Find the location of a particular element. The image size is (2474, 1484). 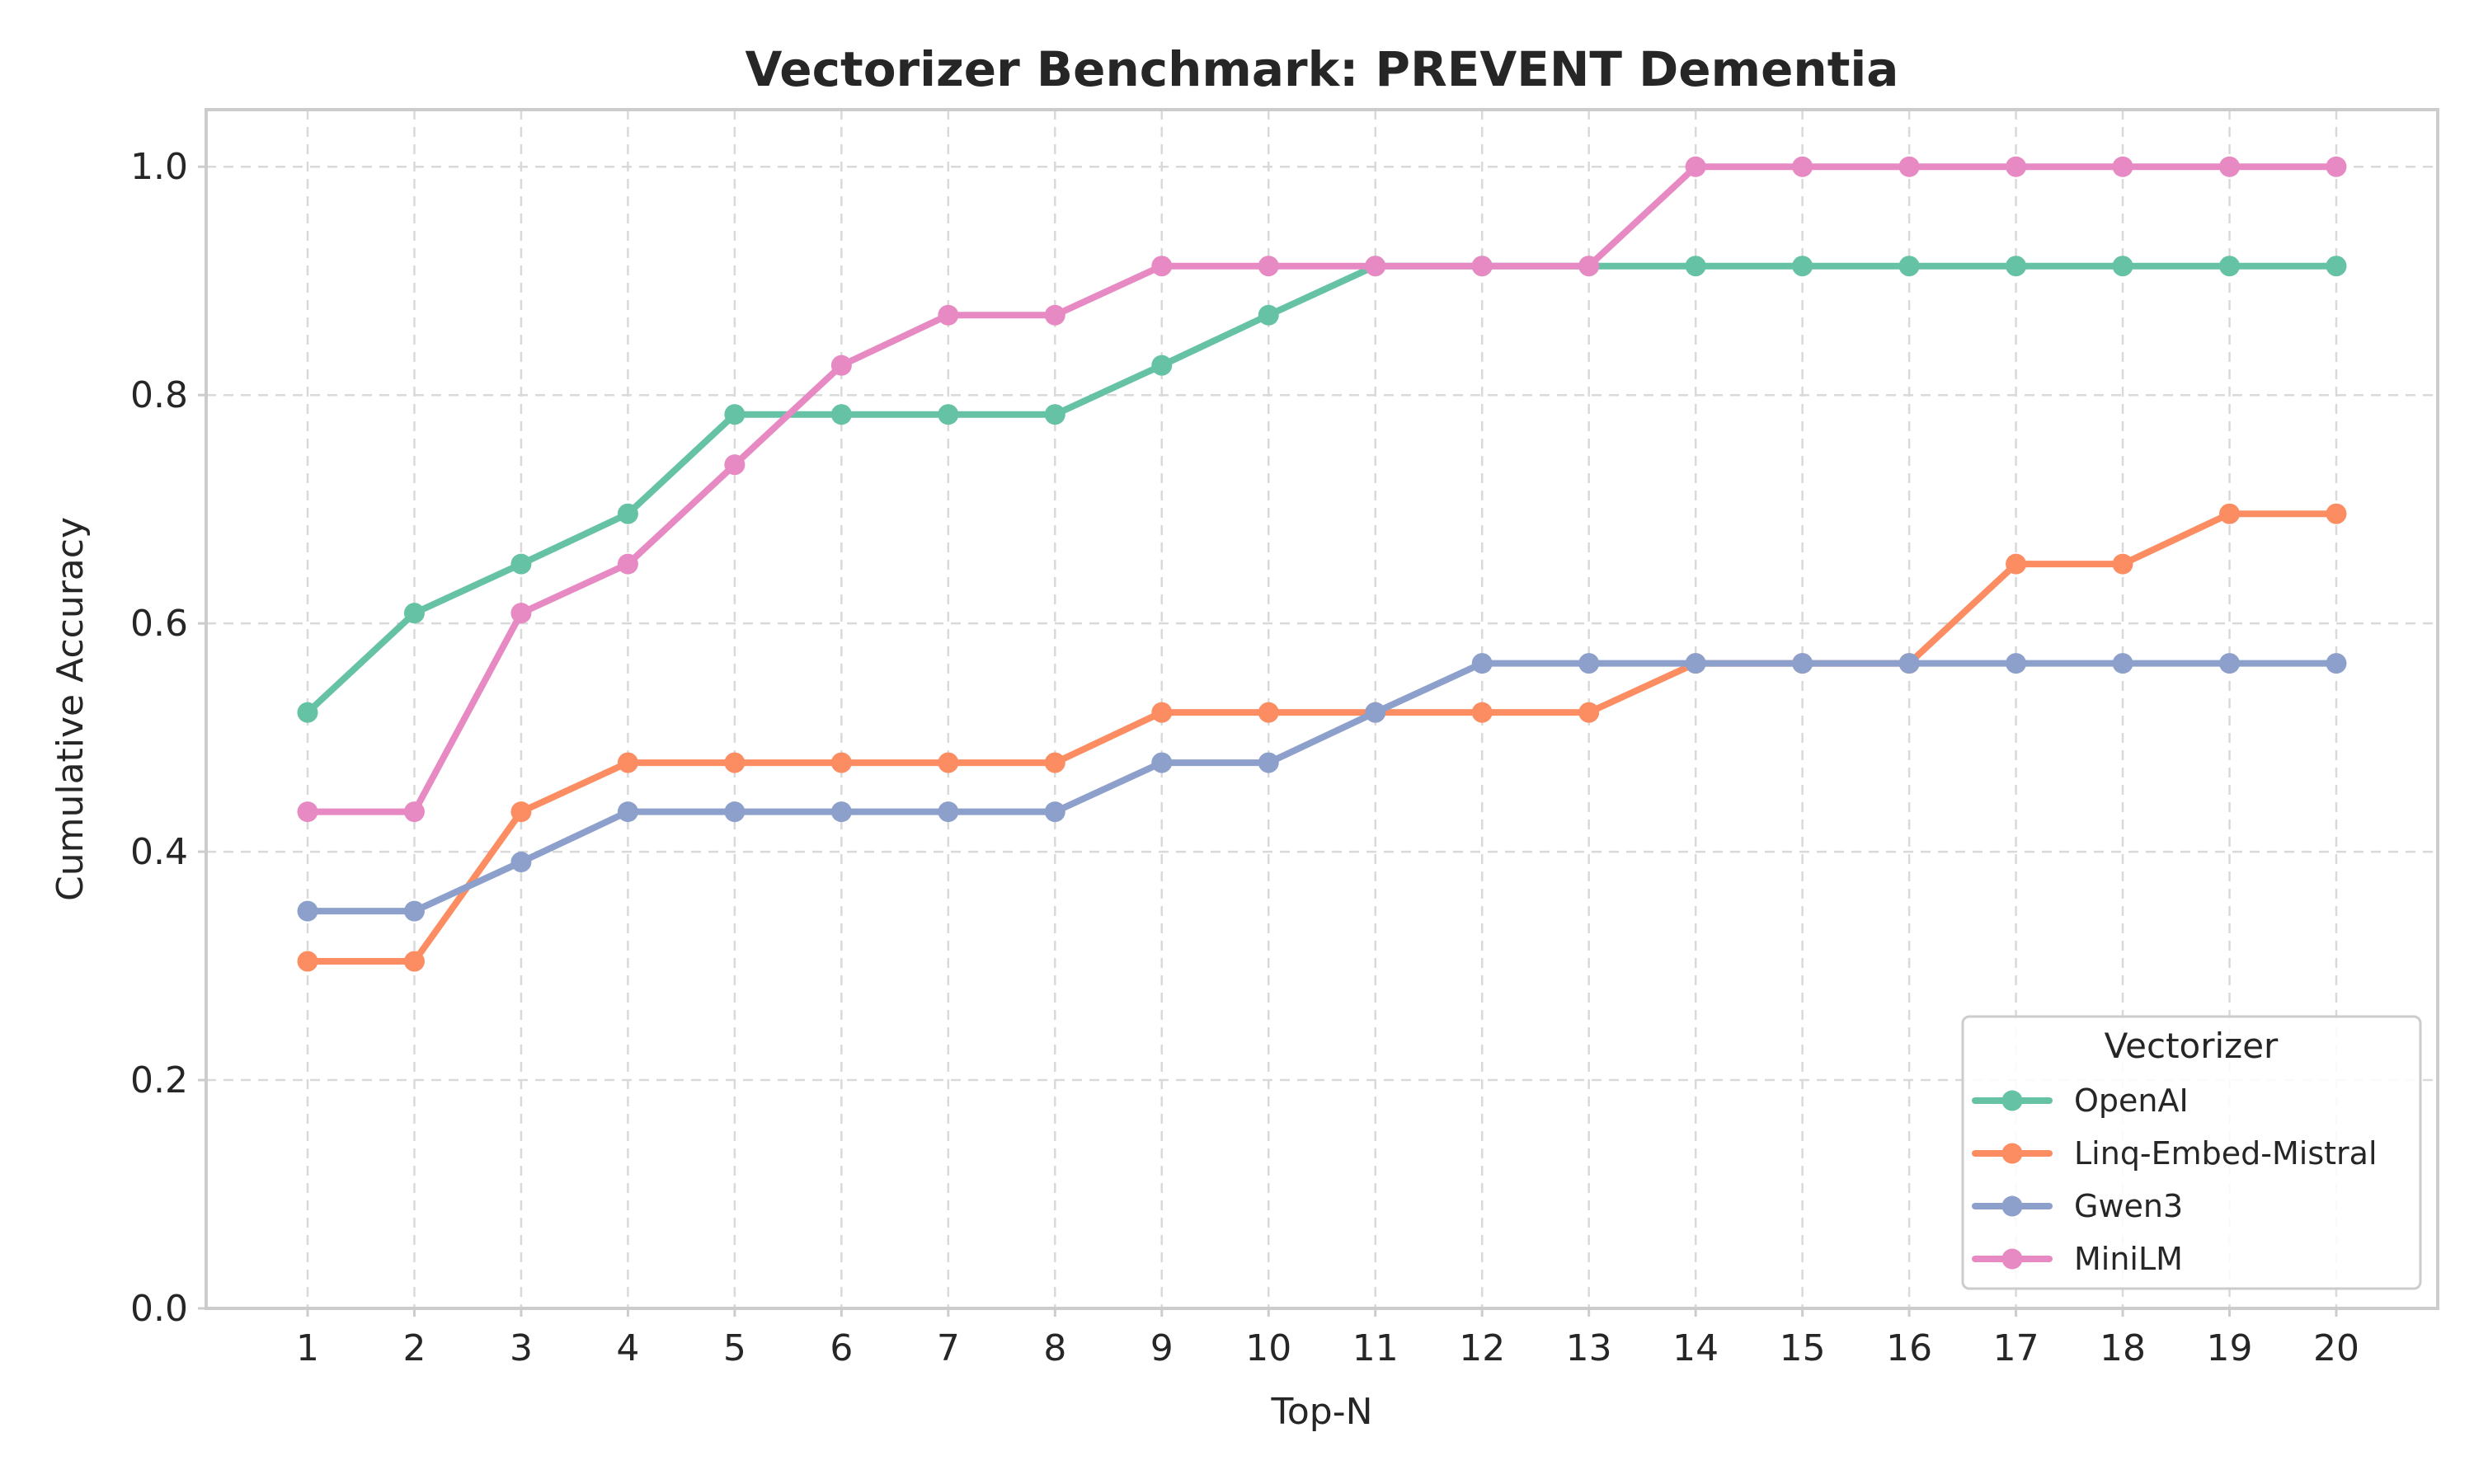

legend-item-minilm: MiniLM is located at coordinates (2077, 1259).